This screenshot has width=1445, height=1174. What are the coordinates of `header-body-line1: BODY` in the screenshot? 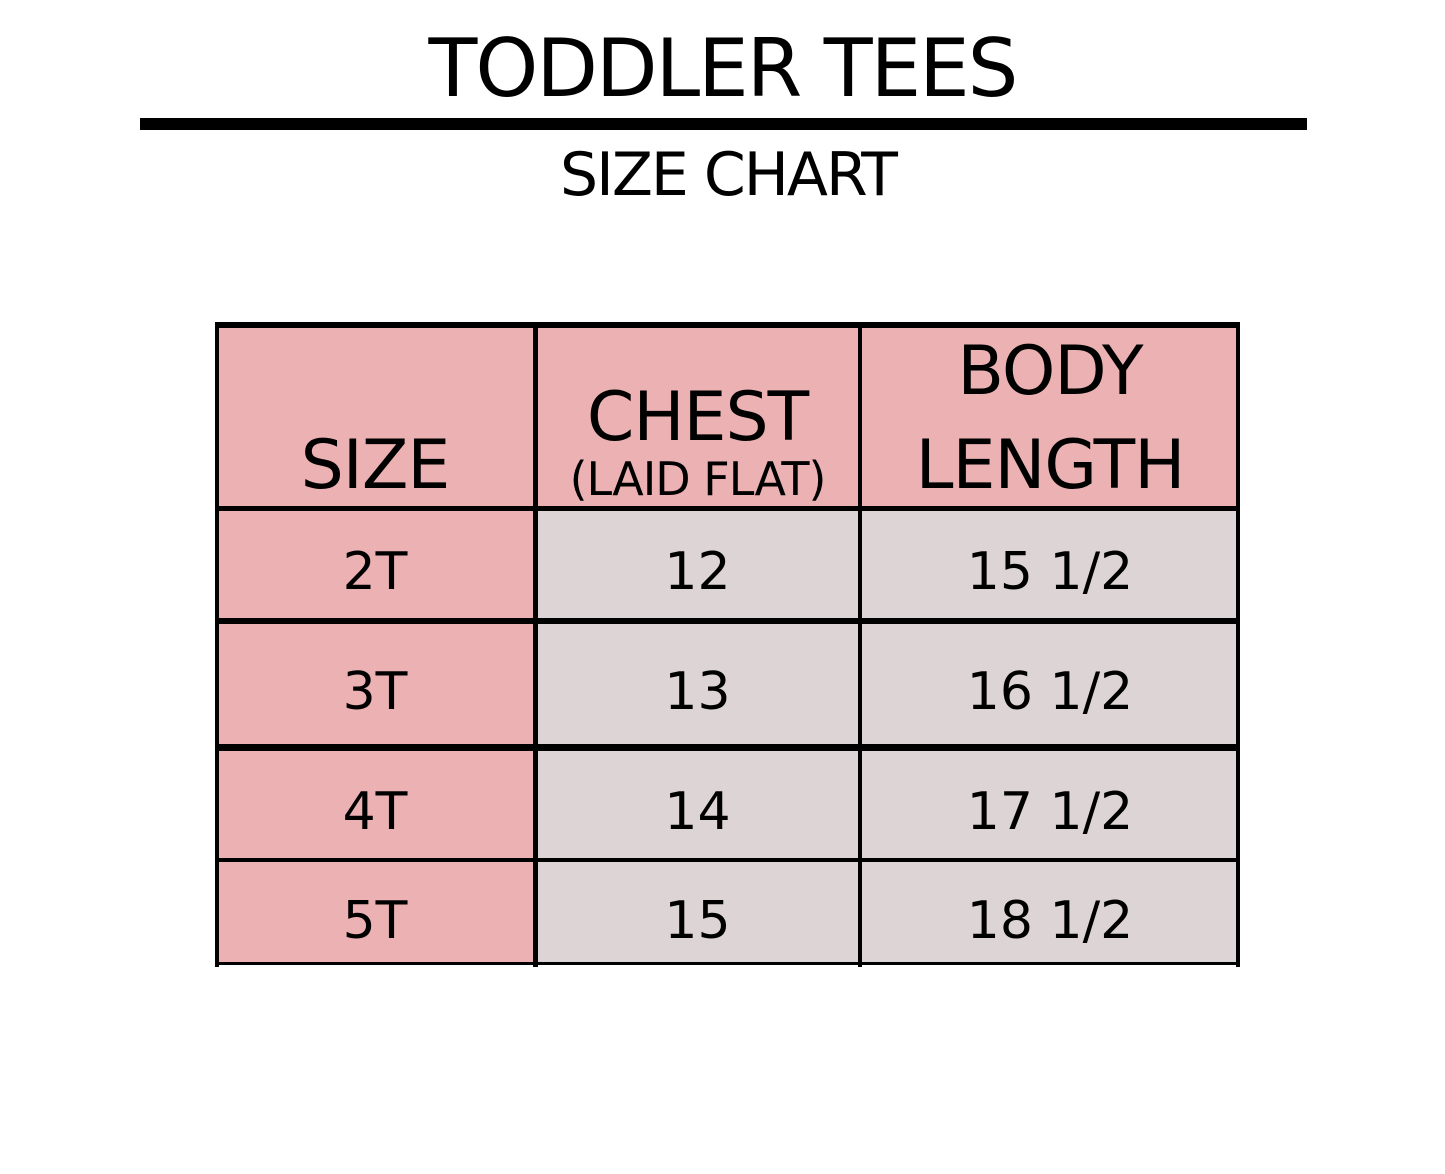 It's located at (1050, 371).